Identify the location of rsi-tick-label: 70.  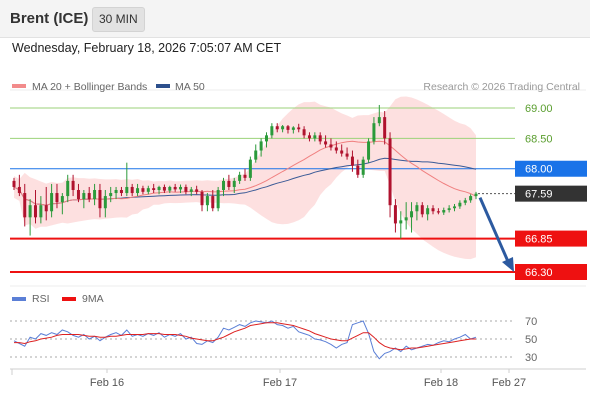
(531, 322).